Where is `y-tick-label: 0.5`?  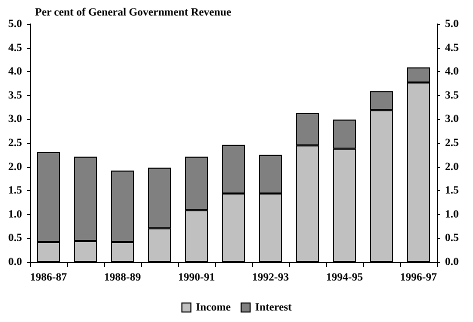 y-tick-label: 0.5 is located at coordinates (15, 238).